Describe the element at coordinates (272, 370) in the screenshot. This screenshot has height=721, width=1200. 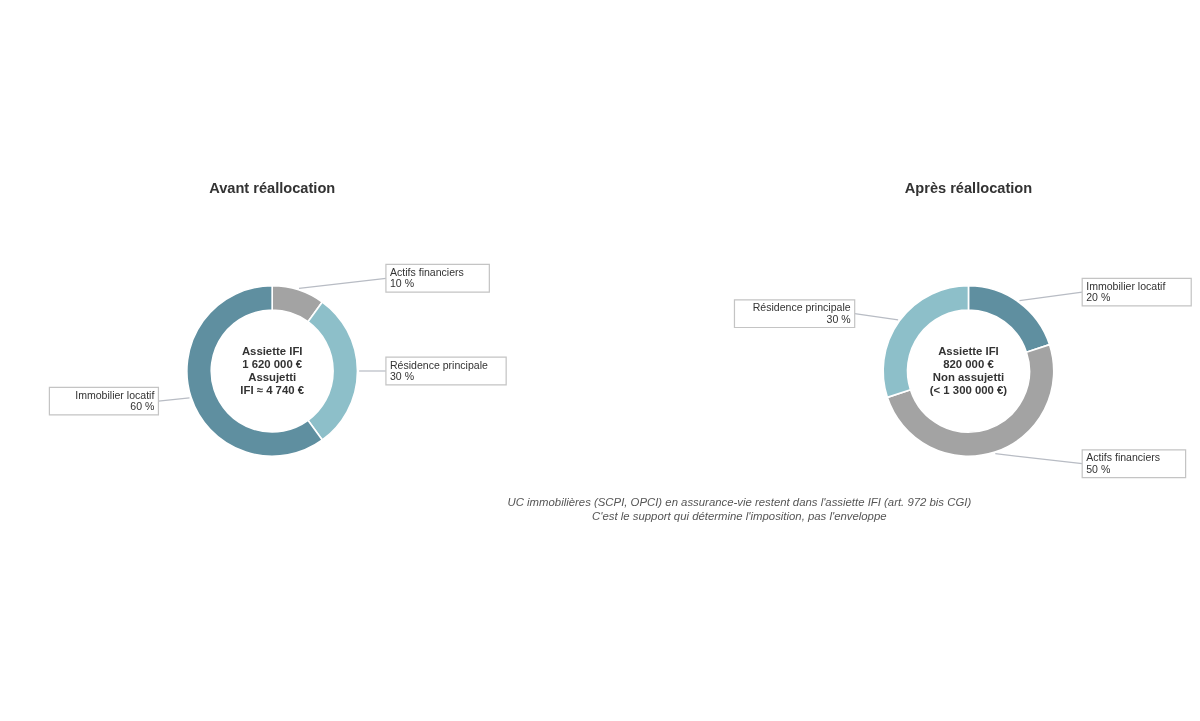
I see `text: Assiette IFI 1 620 000 € Assujetti IFI ≈ 4 740 €` at that location.